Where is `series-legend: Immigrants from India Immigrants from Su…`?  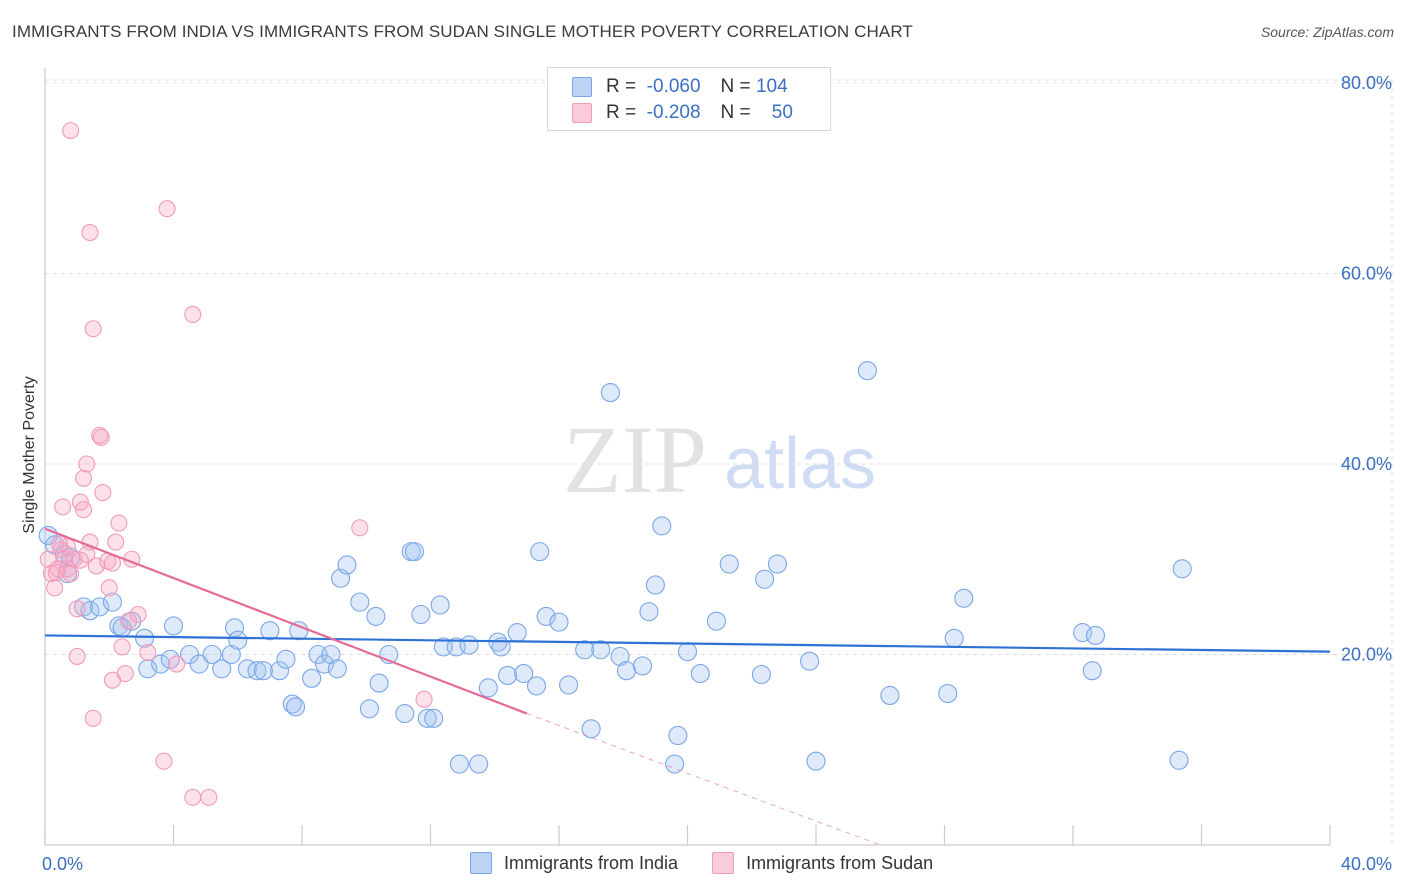 series-legend: Immigrants from India Immigrants from Su… is located at coordinates (718, 863).